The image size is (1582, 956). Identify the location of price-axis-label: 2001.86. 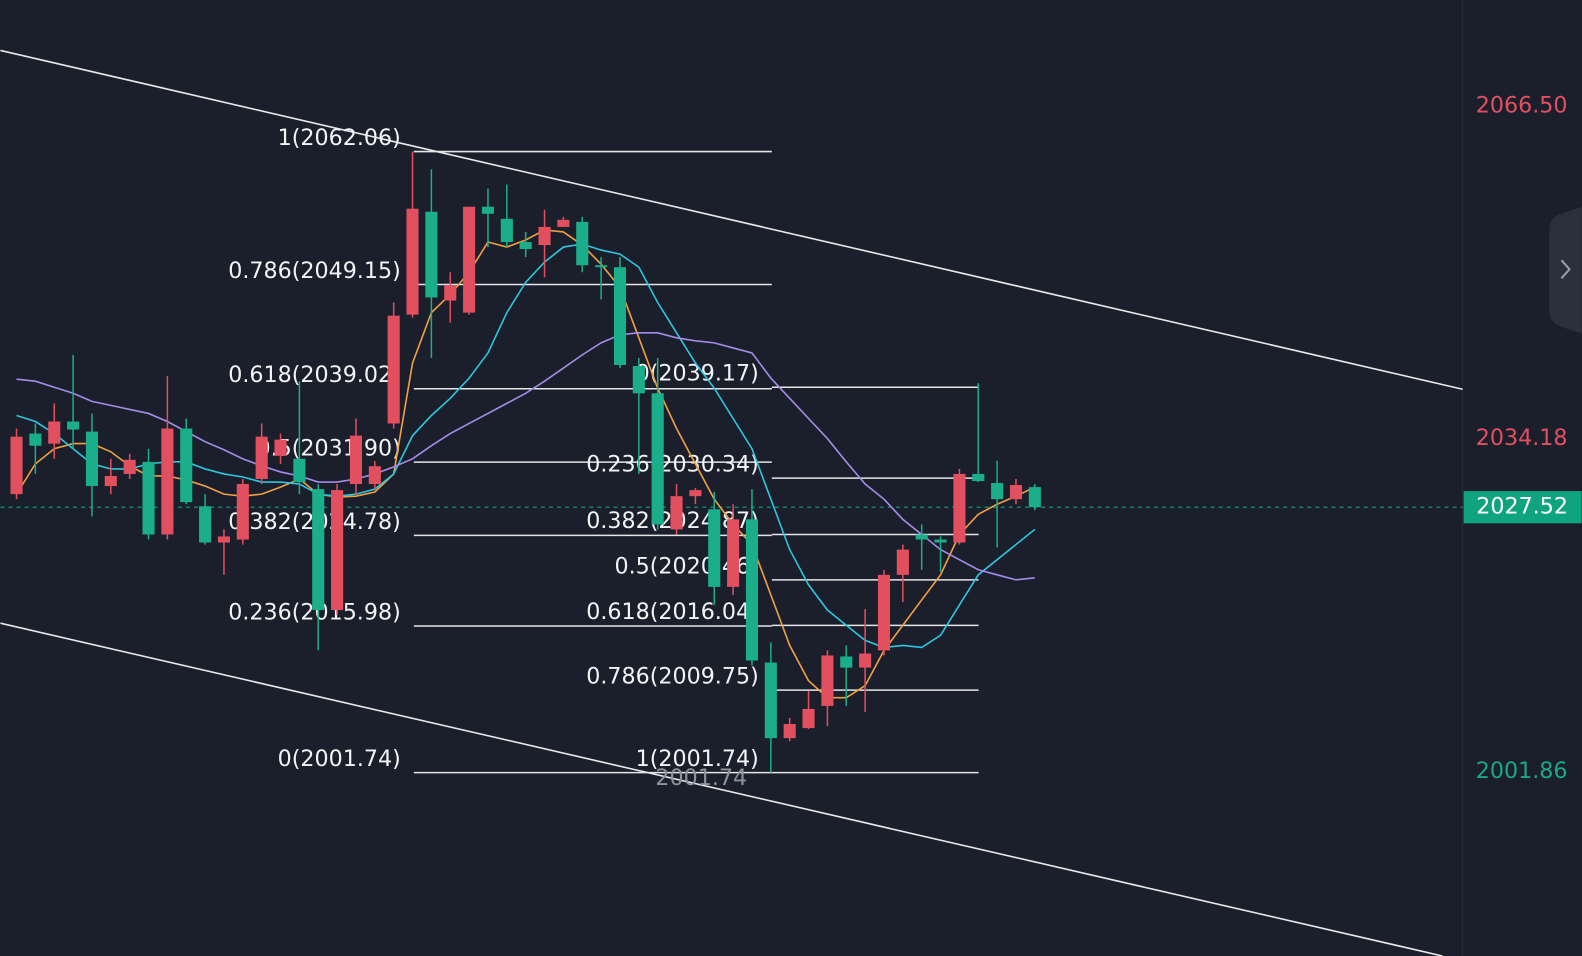
(1522, 771).